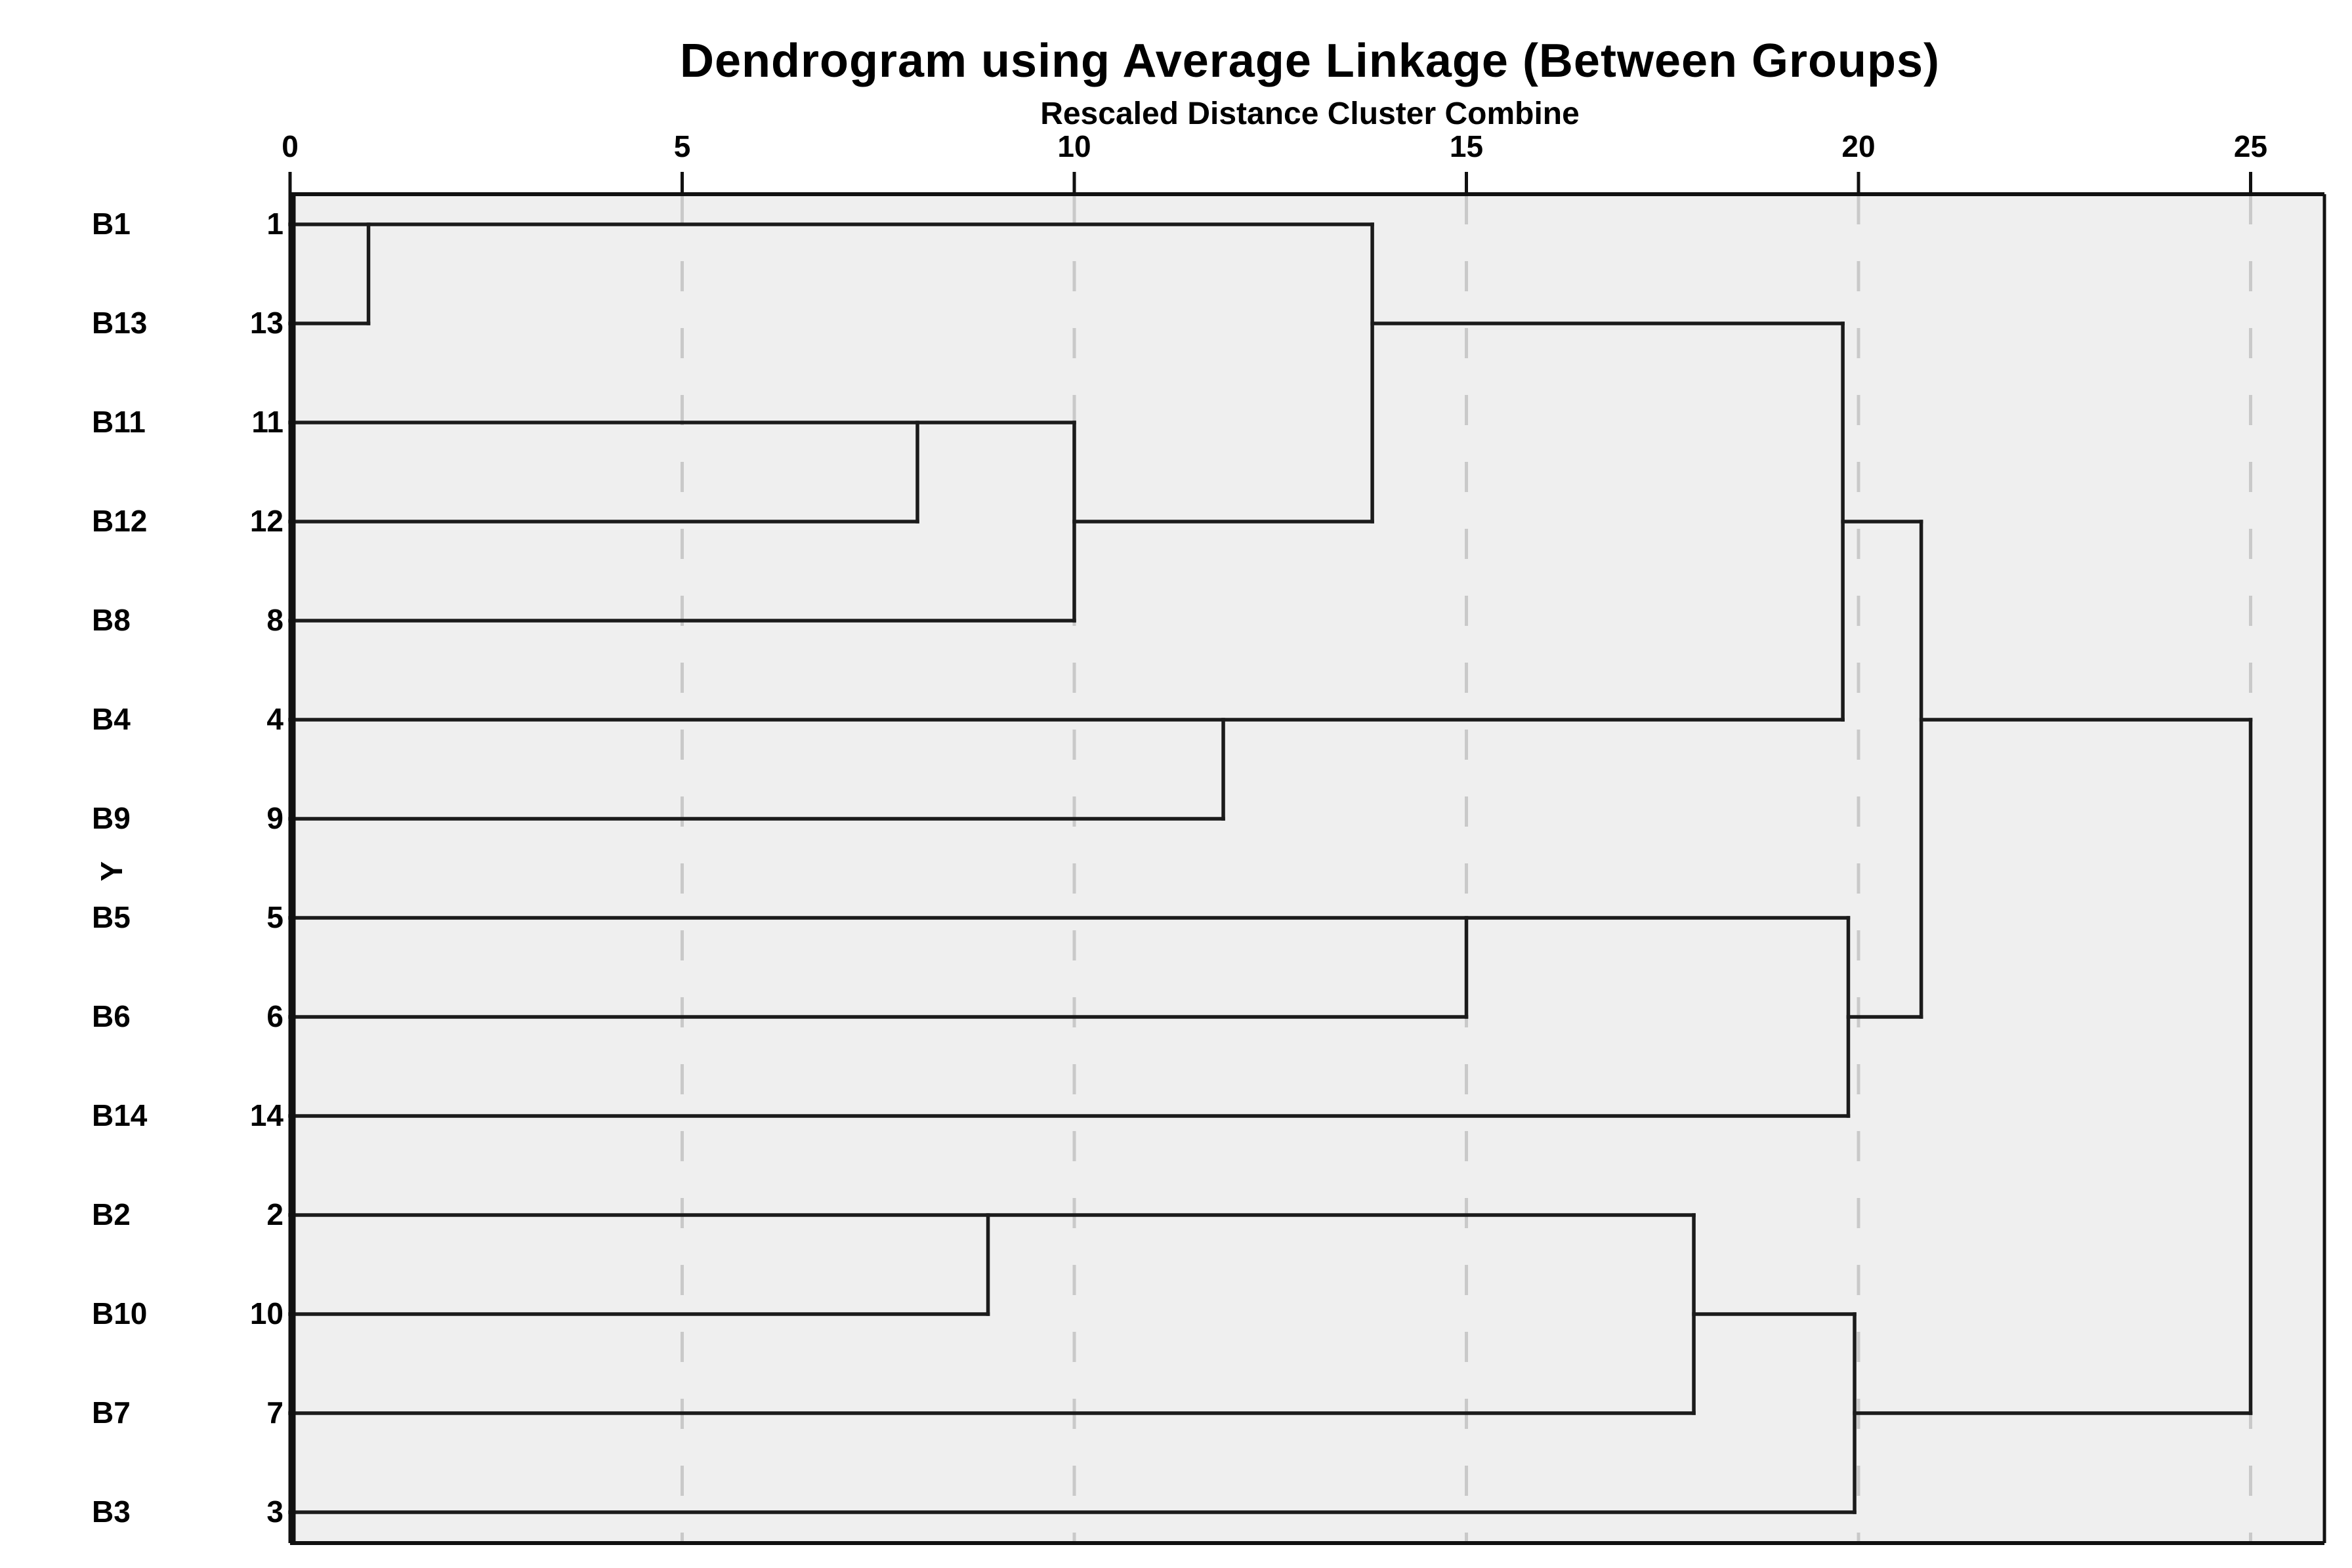 The width and height of the screenshot is (2352, 1568). Describe the element at coordinates (119, 422) in the screenshot. I see `case-label: B11` at that location.